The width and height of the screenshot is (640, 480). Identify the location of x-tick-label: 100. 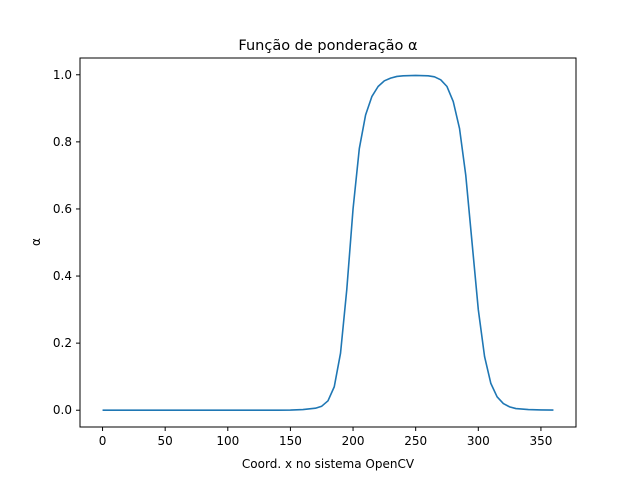
(227, 441).